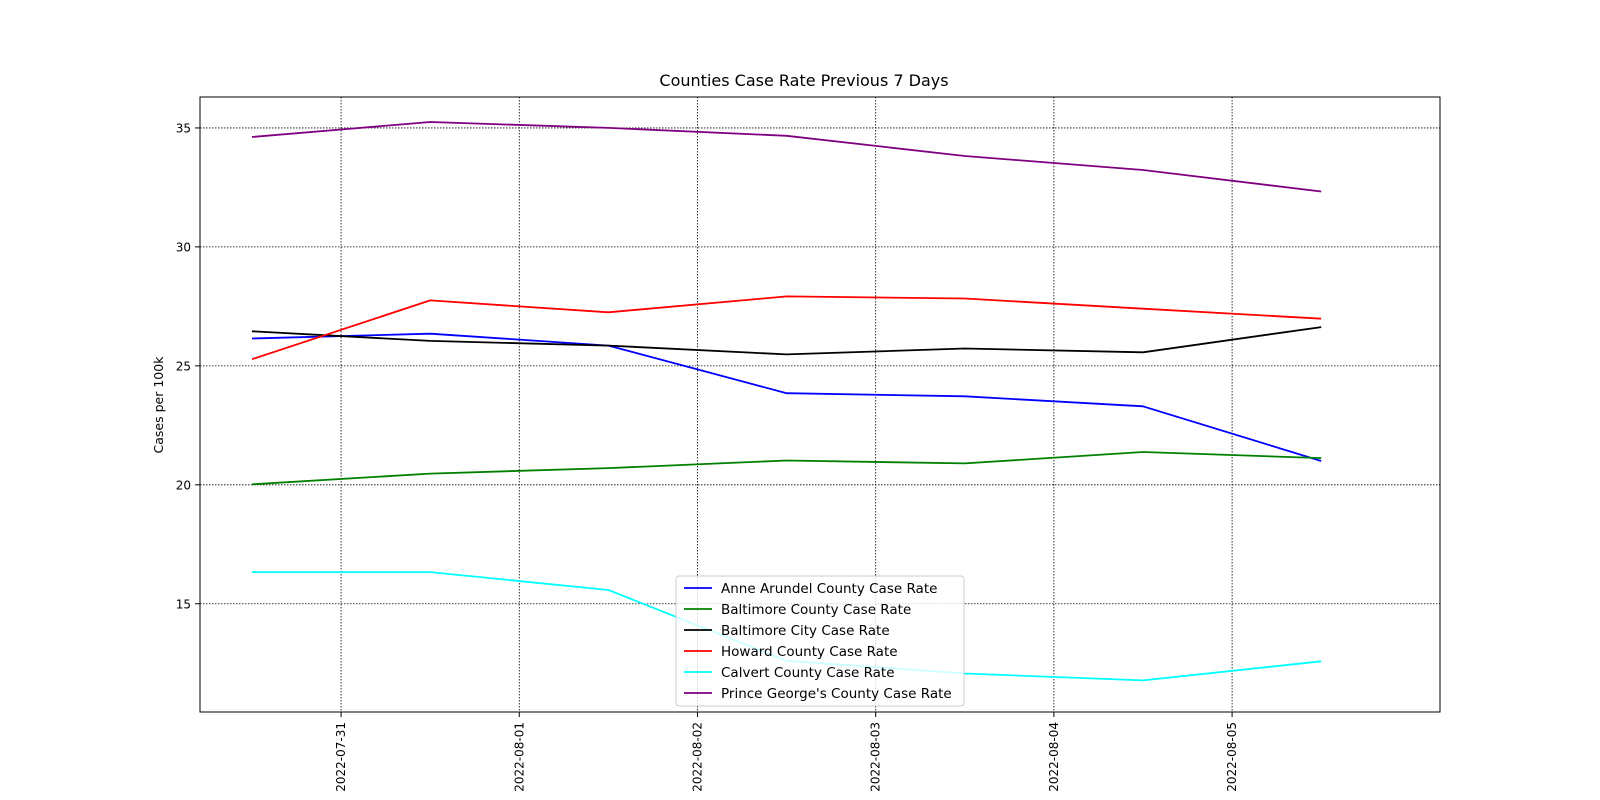 This screenshot has width=1600, height=800. I want to click on legend-box, so click(820, 641).